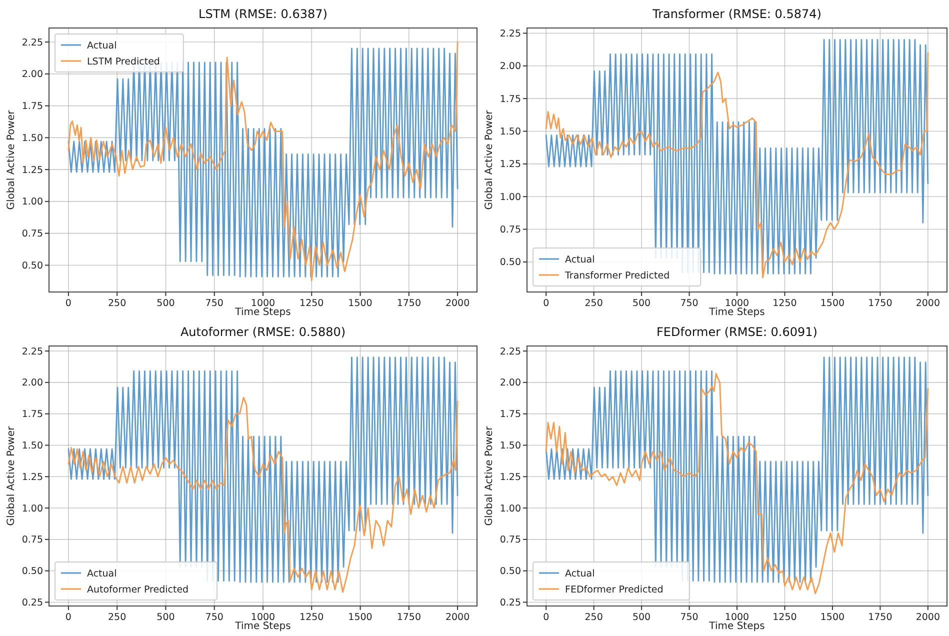 The width and height of the screenshot is (949, 636). I want to click on legend-label: Transformer Predicted, so click(617, 276).